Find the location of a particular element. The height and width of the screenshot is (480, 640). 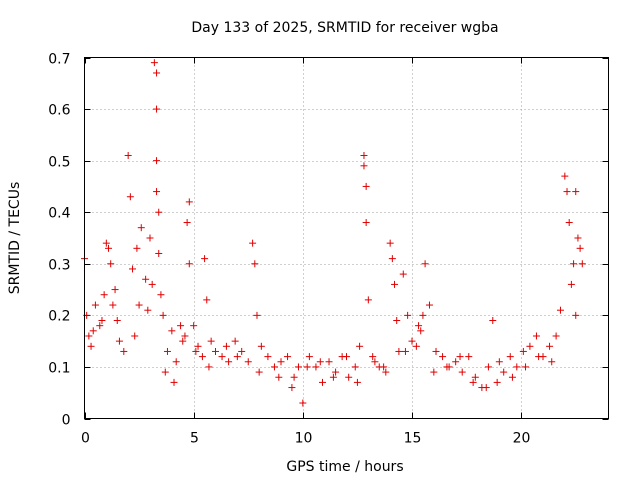

x-tick-label: 5 is located at coordinates (194, 439).